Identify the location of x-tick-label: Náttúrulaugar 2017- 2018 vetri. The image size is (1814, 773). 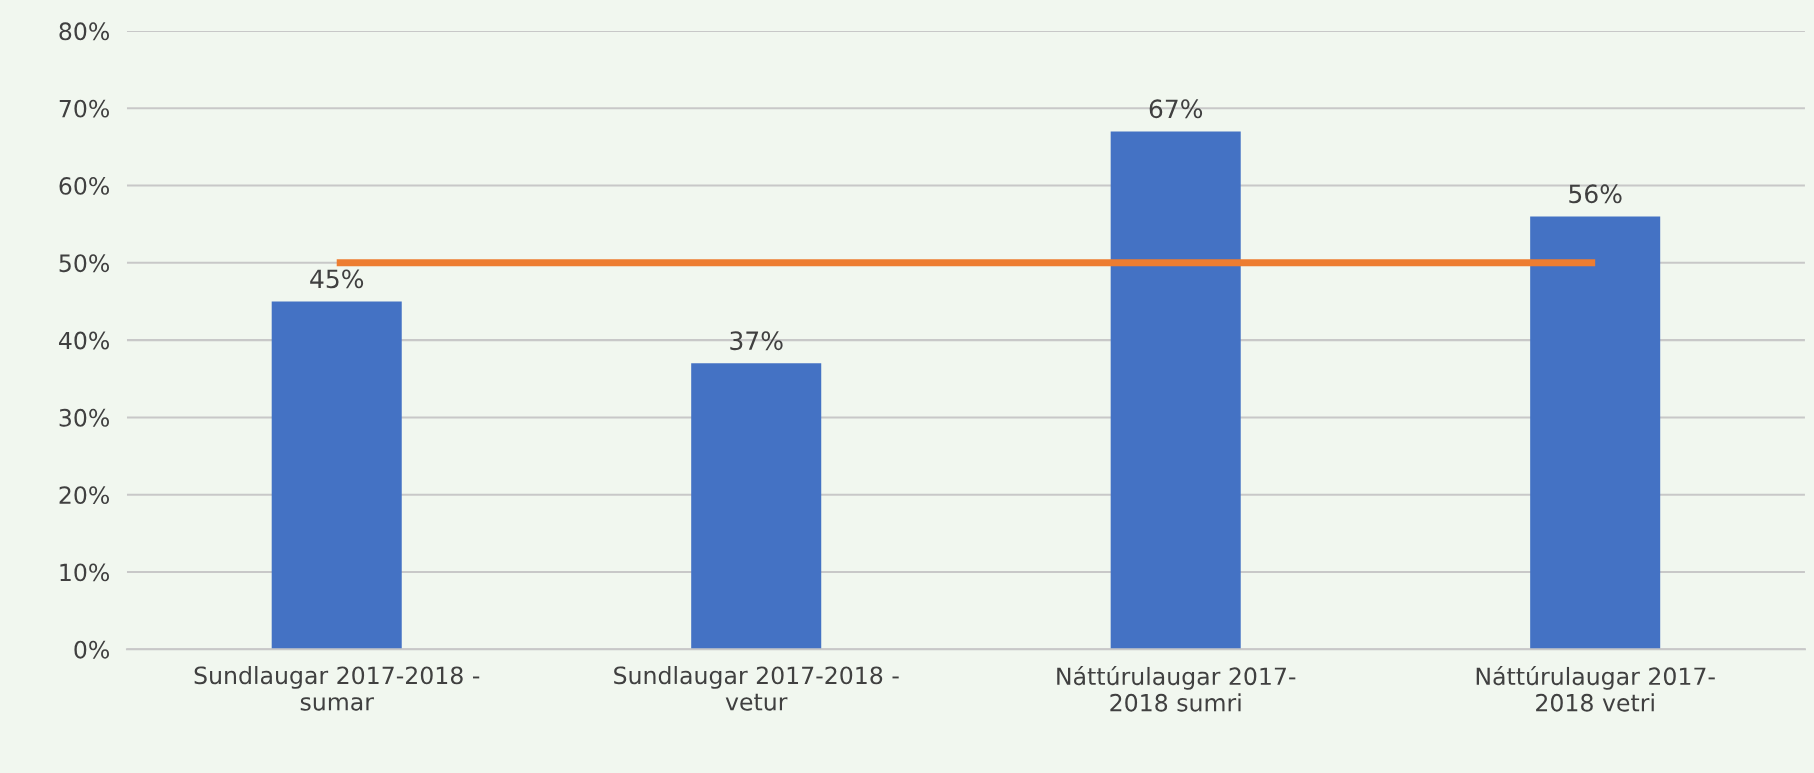
(1595, 688).